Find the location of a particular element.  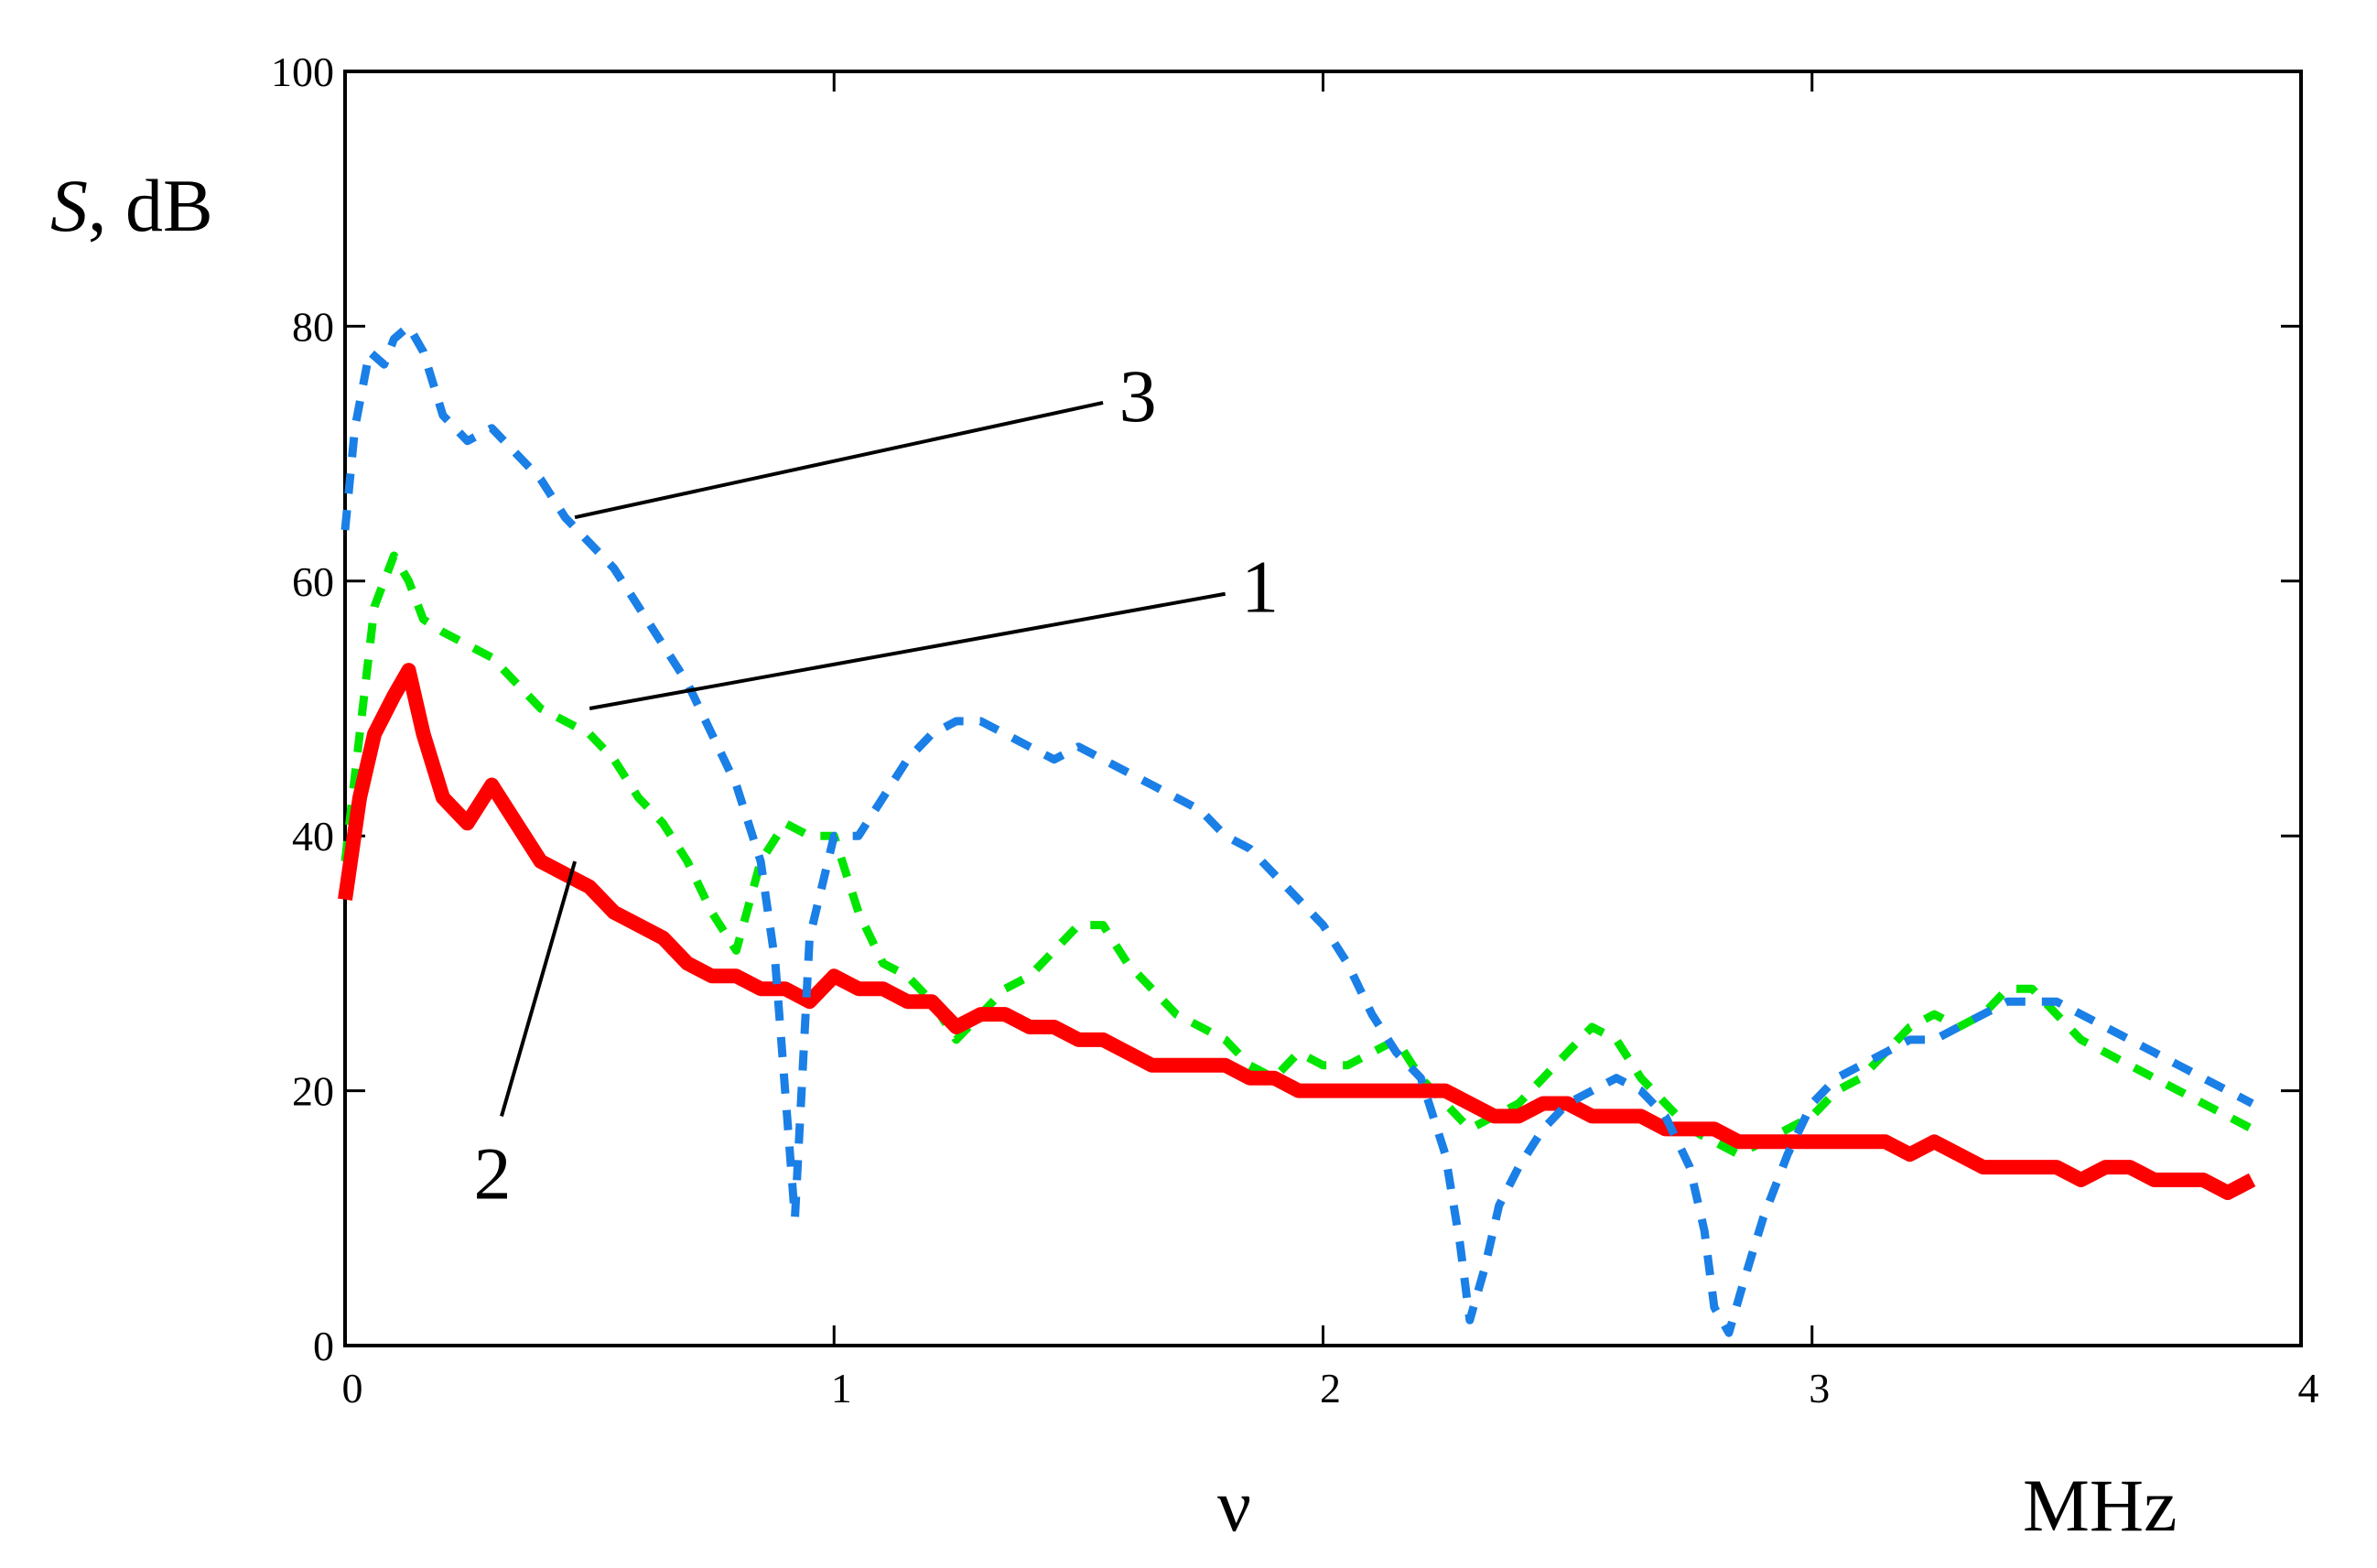

x-axis-unit: MHz is located at coordinates (2100, 1505).